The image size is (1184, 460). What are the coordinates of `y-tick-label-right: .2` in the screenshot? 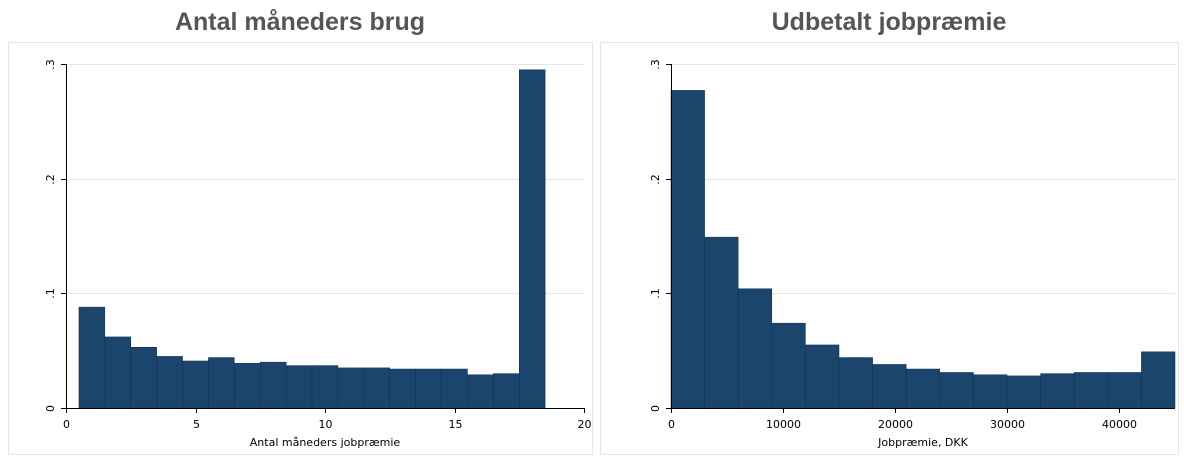 It's located at (655, 179).